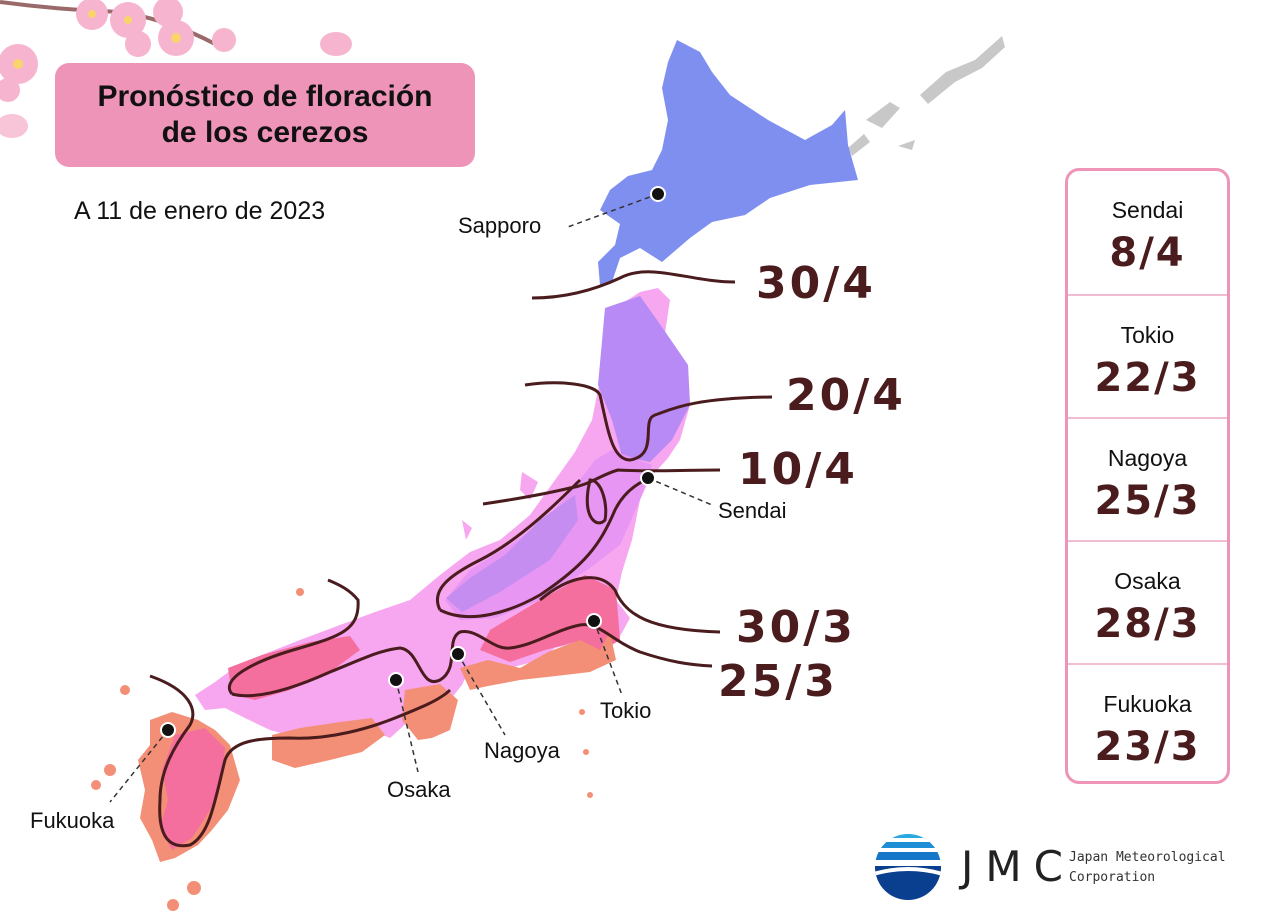  What do you see at coordinates (908, 867) in the screenshot?
I see `jmc-emblem-icon` at bounding box center [908, 867].